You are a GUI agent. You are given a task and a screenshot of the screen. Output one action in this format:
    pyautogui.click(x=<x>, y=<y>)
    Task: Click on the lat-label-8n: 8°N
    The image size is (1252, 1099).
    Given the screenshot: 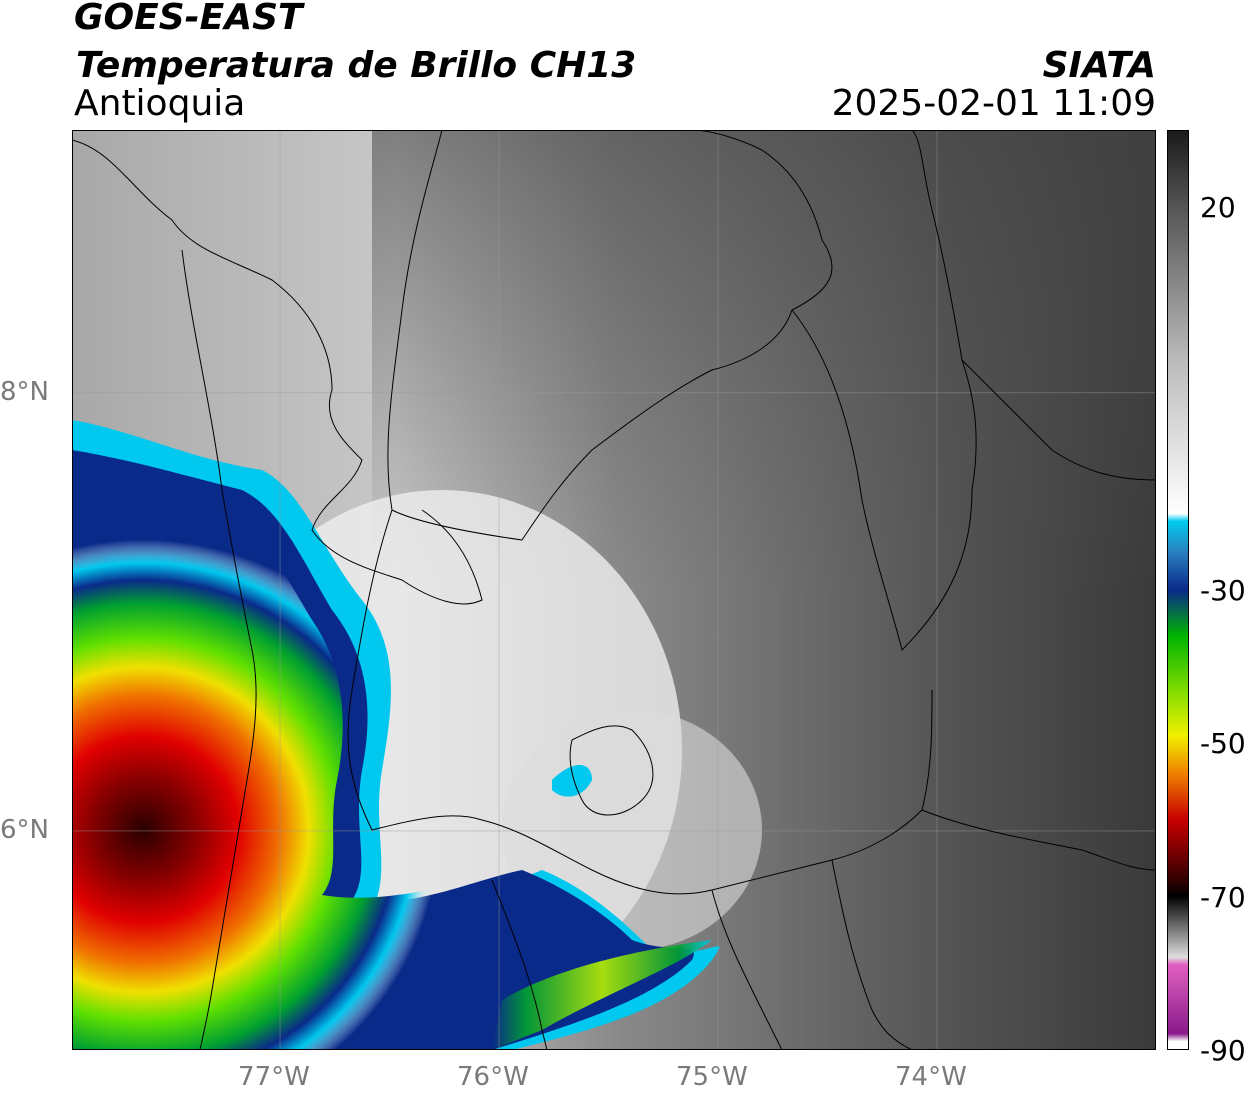 What is the action you would take?
    pyautogui.click(x=24, y=391)
    